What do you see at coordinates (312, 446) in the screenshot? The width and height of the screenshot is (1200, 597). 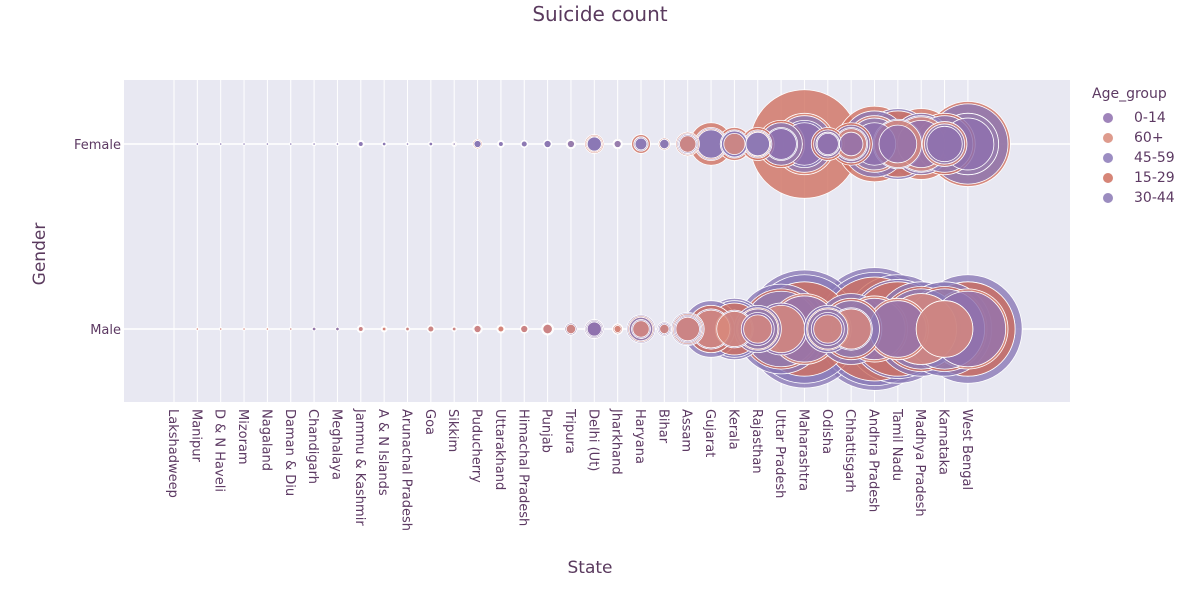 I see `x-tick-label: Chandigarh` at bounding box center [312, 446].